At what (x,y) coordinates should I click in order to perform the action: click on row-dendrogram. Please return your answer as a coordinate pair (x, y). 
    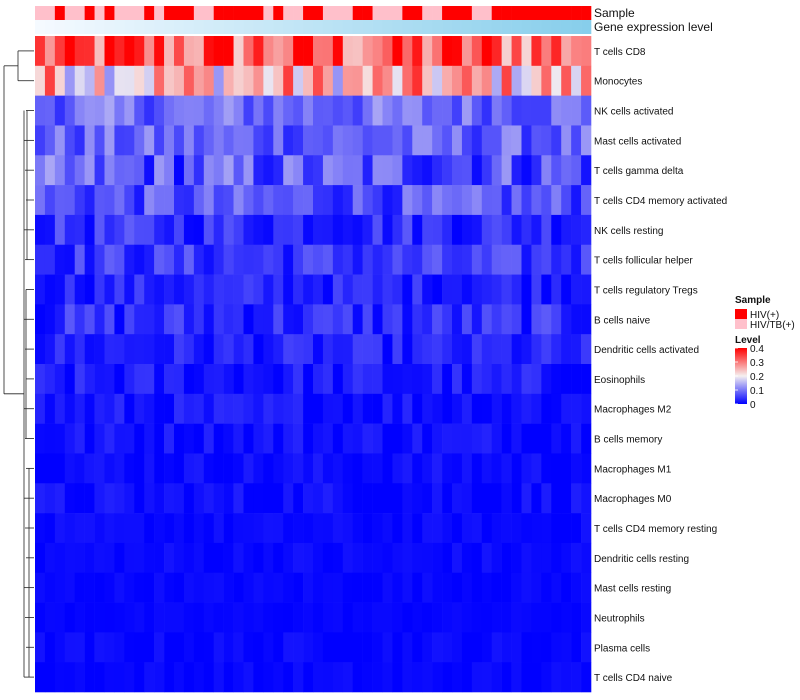
    Looking at the image, I should click on (18, 364).